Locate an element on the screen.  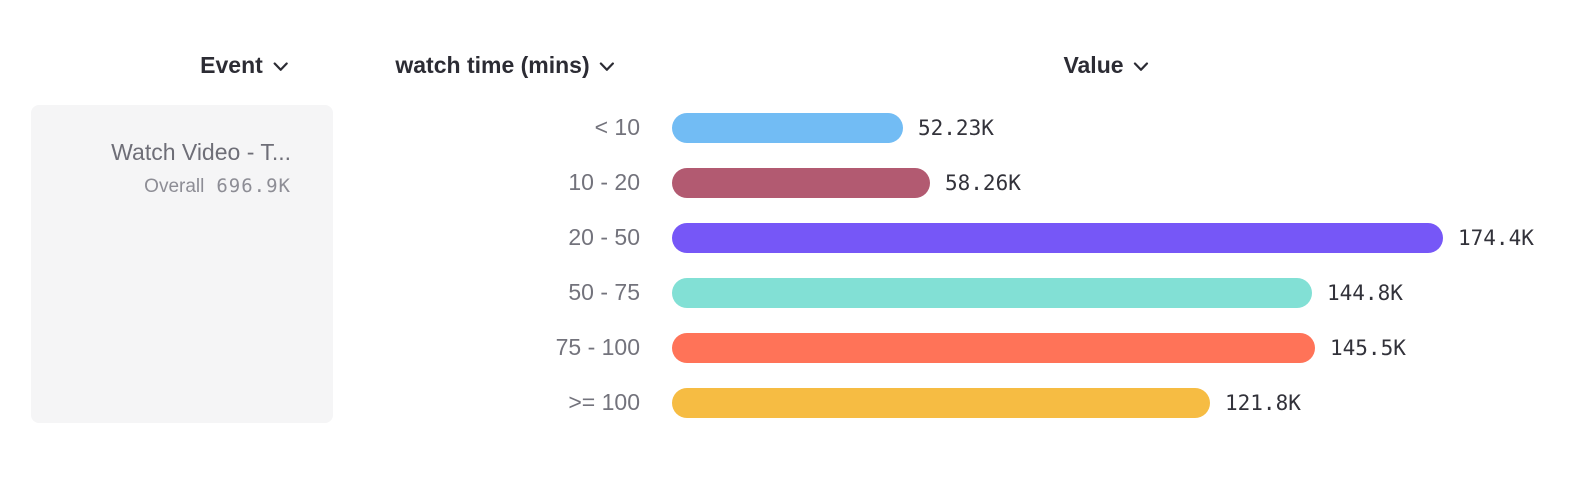
bar-row: 50 - 75 144.8K is located at coordinates (792, 292).